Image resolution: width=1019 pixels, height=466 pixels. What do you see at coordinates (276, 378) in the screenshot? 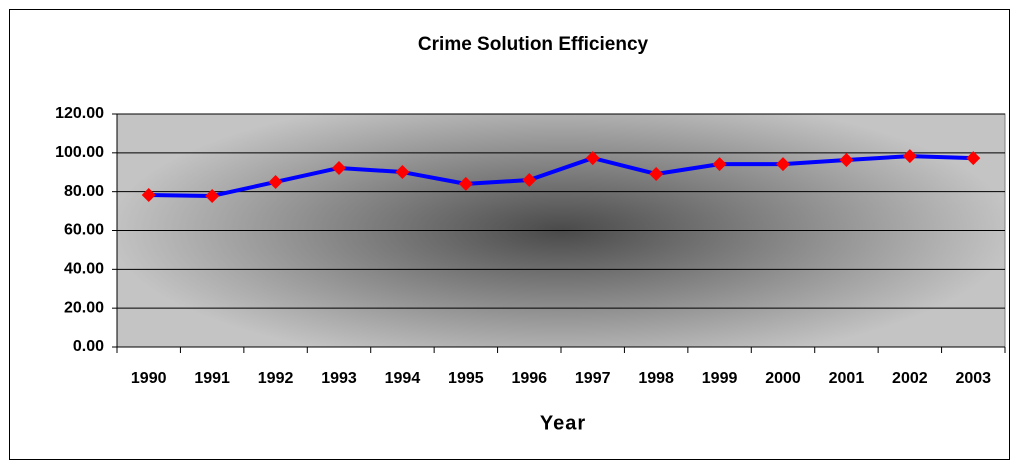
I see `x-tick-label: 1992` at bounding box center [276, 378].